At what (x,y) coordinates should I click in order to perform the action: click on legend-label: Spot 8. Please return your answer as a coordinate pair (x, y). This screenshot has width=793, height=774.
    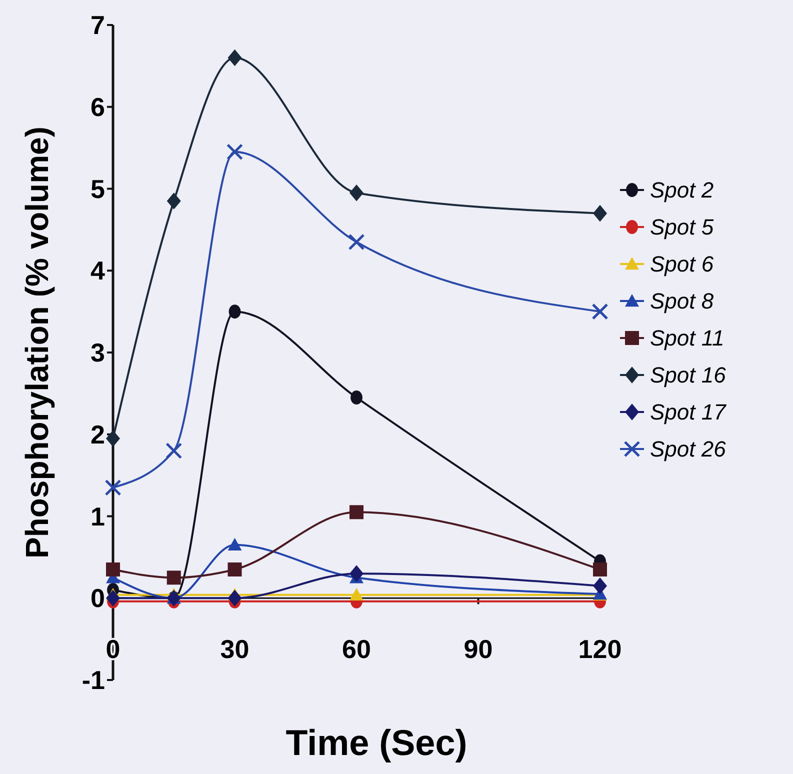
    Looking at the image, I should click on (682, 301).